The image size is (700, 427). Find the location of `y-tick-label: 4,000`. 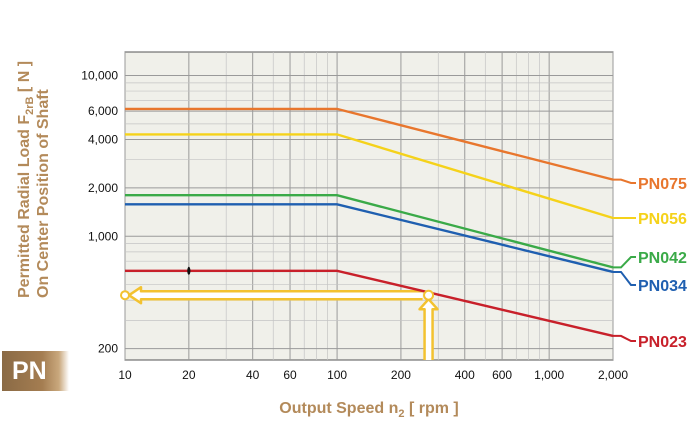

y-tick-label: 4,000 is located at coordinates (103, 139).